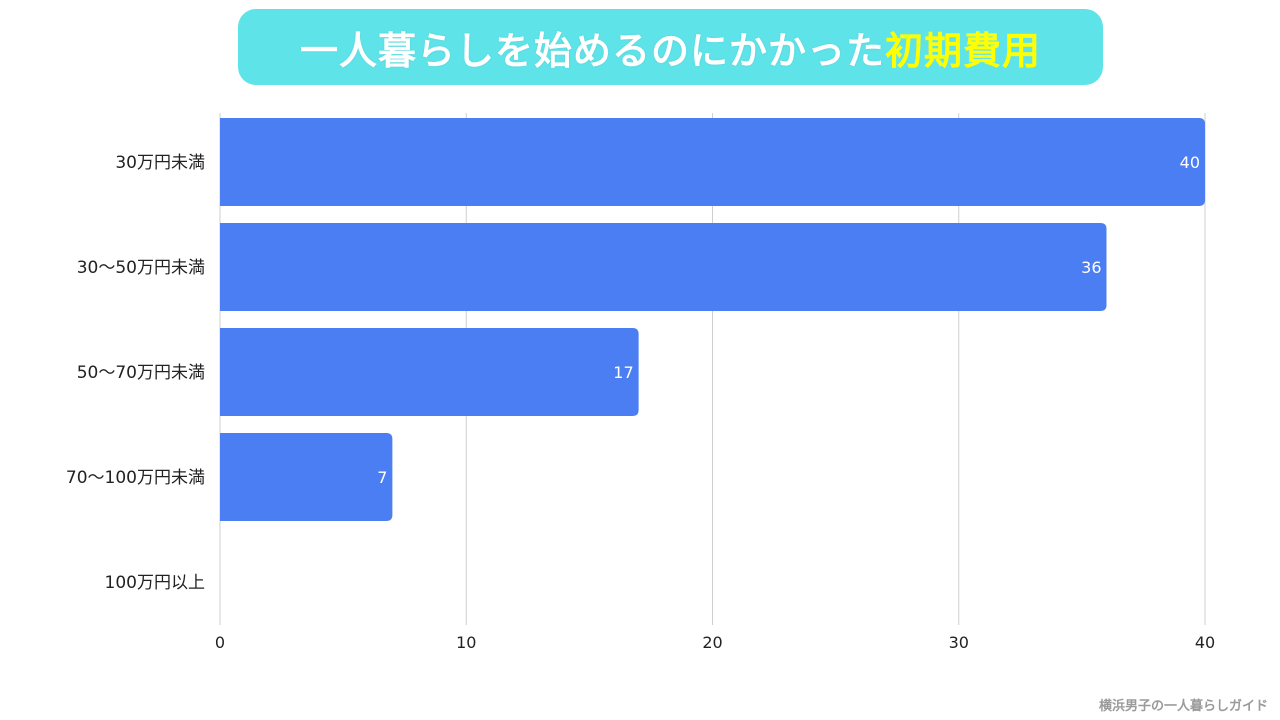 This screenshot has height=720, width=1280. What do you see at coordinates (466, 642) in the screenshot?
I see `x-tick-label: 10` at bounding box center [466, 642].